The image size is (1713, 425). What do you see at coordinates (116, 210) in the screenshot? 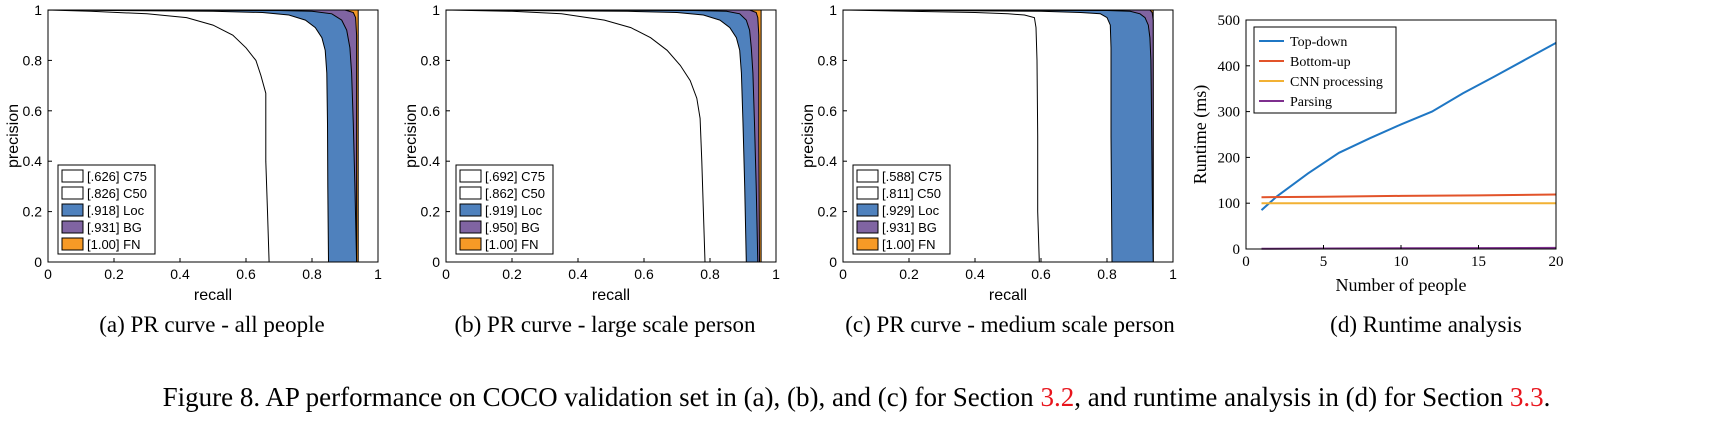
I see `legend-entry: [.918] Loc` at bounding box center [116, 210].